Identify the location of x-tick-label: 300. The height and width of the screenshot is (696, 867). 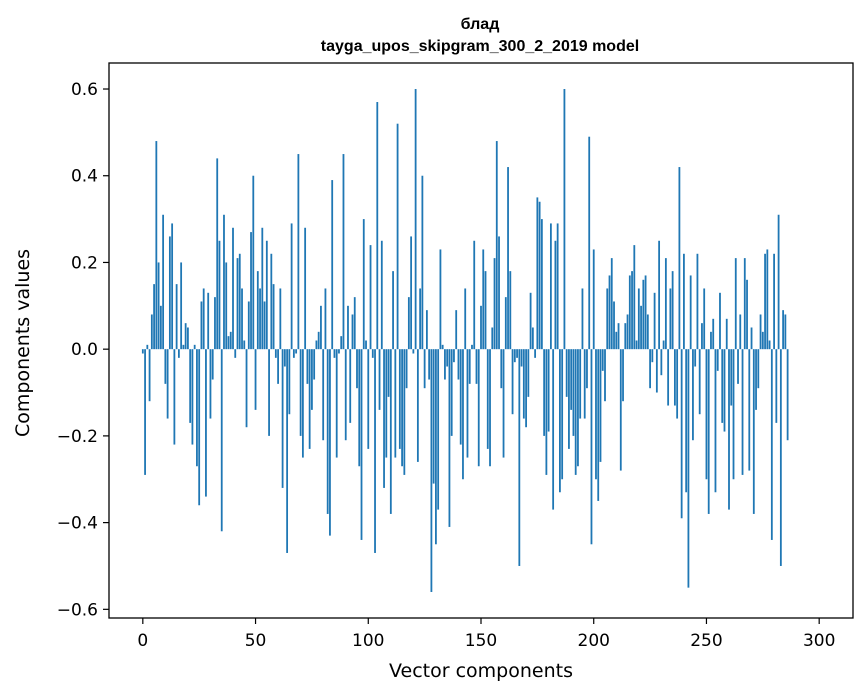
(819, 641).